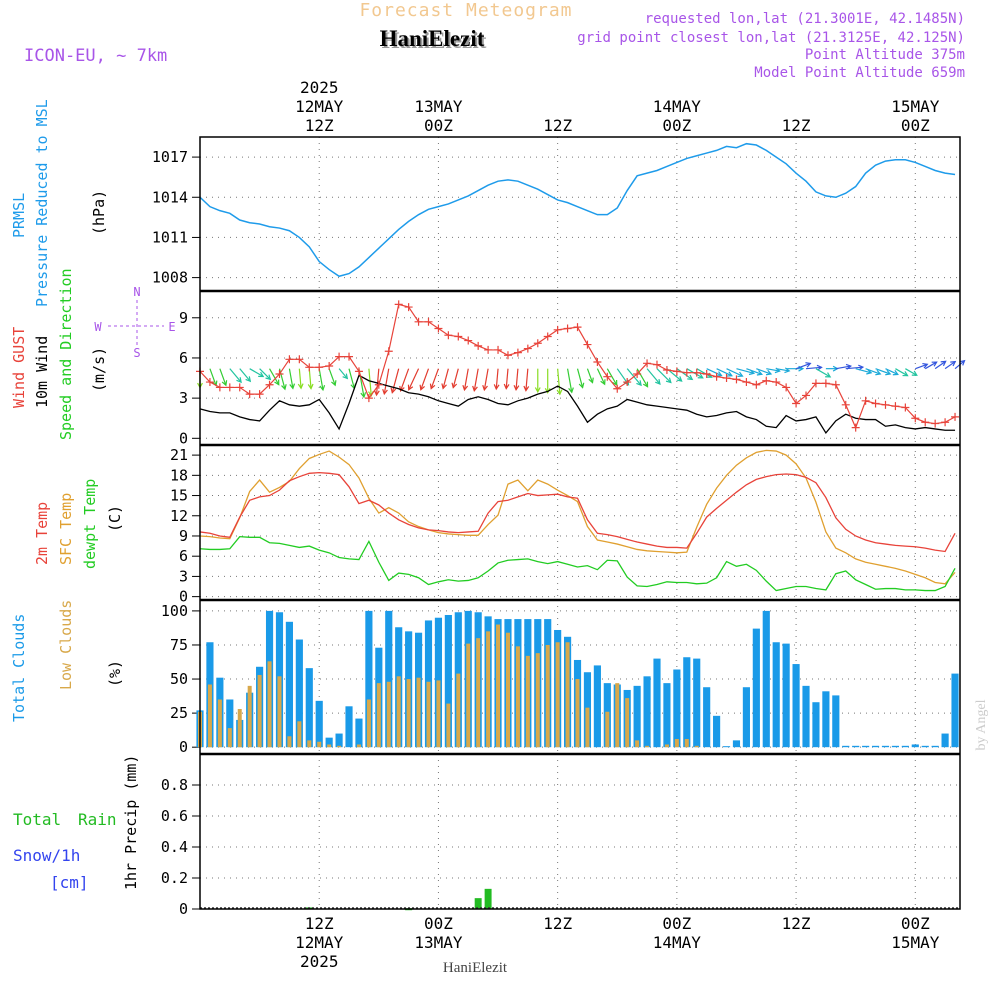  I want to click on dewpt-line, so click(577, 563).